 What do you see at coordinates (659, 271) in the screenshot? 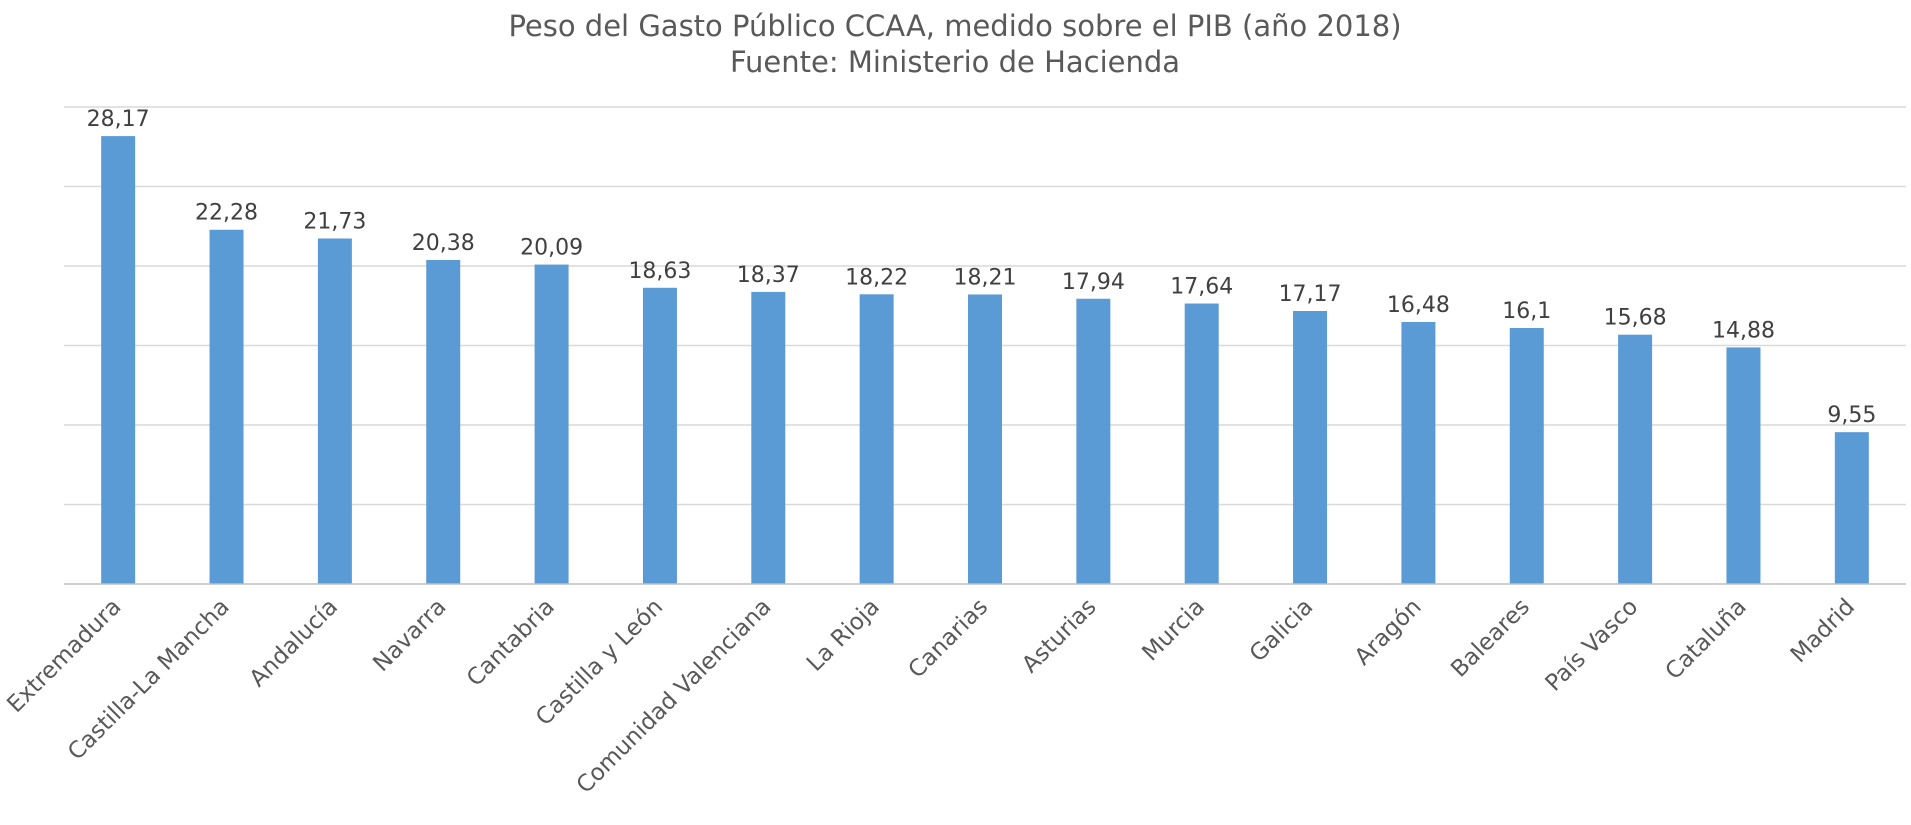
I see `data-label: 18,63` at bounding box center [659, 271].